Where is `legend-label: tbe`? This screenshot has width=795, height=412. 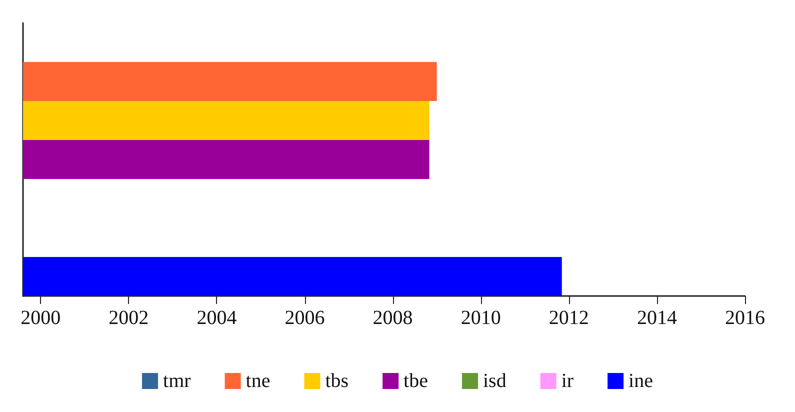
legend-label: tbe is located at coordinates (416, 381).